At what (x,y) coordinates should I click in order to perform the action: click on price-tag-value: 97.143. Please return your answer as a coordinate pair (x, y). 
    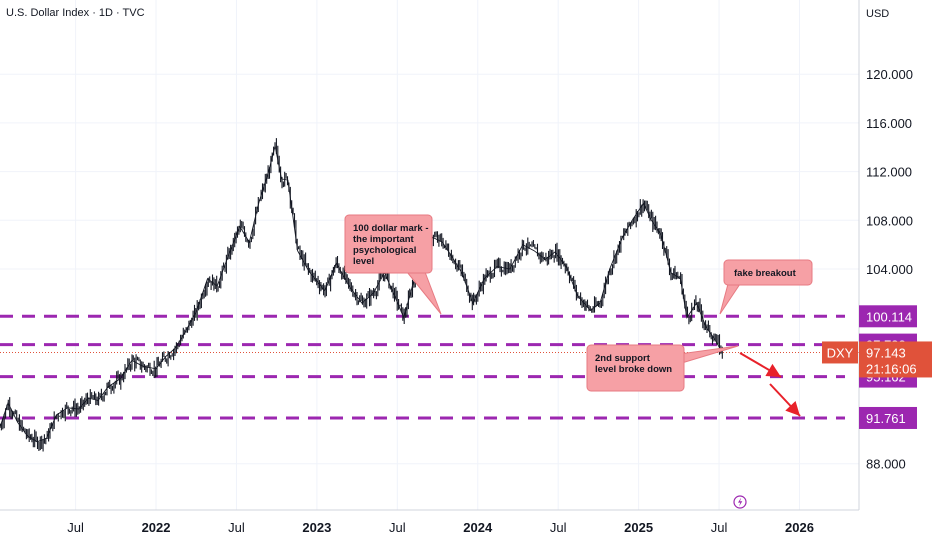
    Looking at the image, I should click on (886, 352).